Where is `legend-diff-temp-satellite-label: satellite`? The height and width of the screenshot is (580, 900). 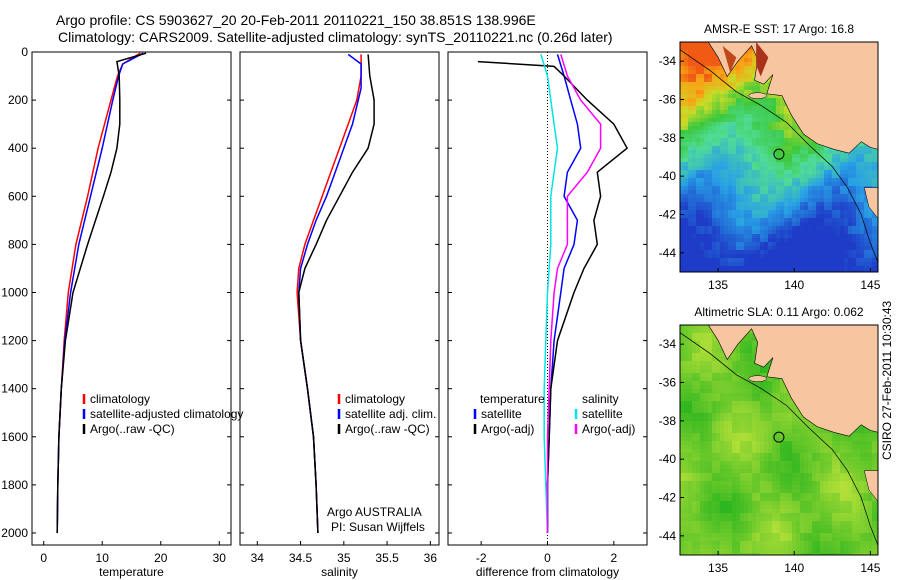 legend-diff-temp-satellite-label: satellite is located at coordinates (501, 414).